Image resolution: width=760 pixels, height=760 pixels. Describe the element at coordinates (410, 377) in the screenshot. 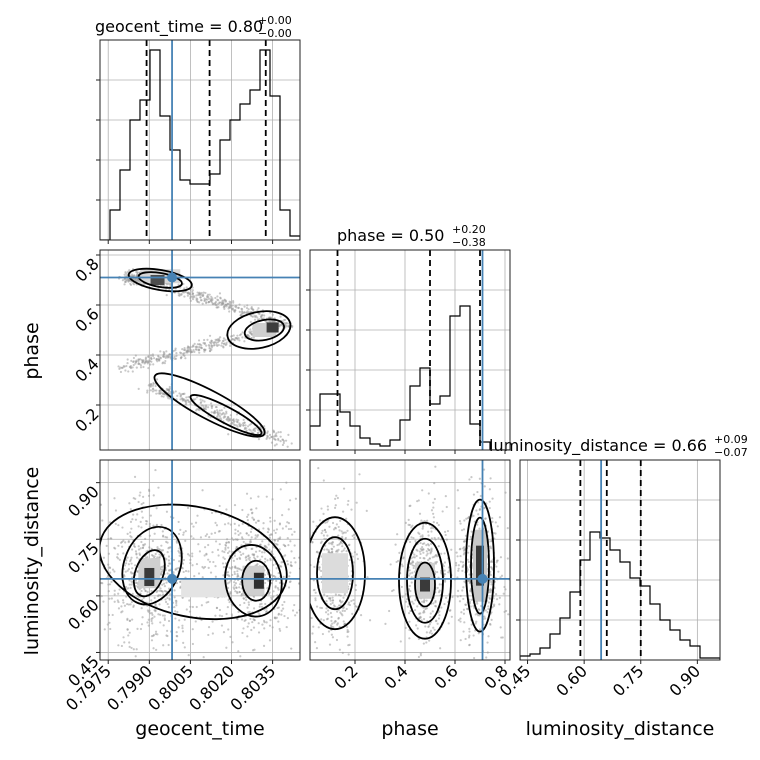

I see `histogram-phase` at that location.